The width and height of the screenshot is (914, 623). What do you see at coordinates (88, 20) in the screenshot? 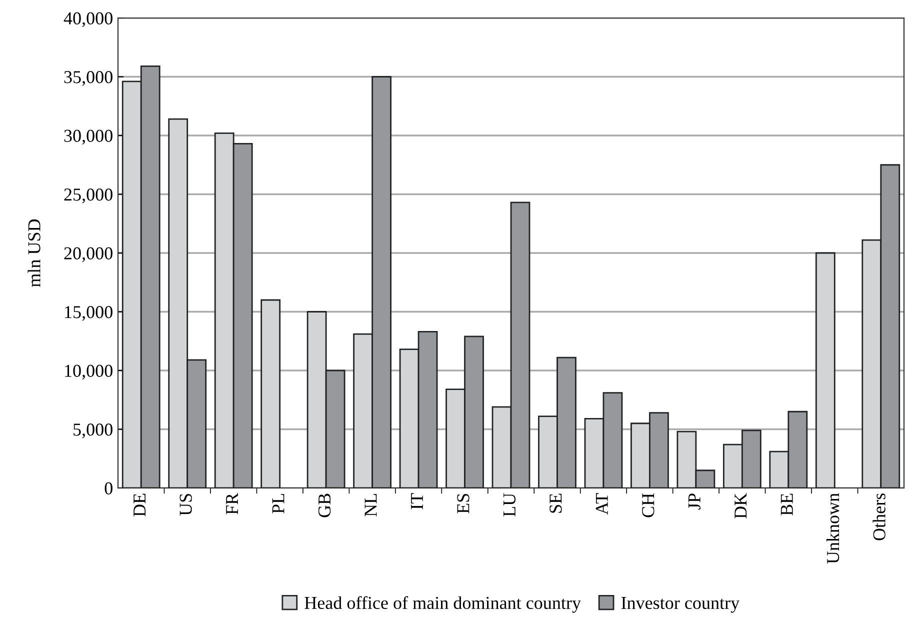
I see `y-tick-label: 40,000` at bounding box center [88, 20].